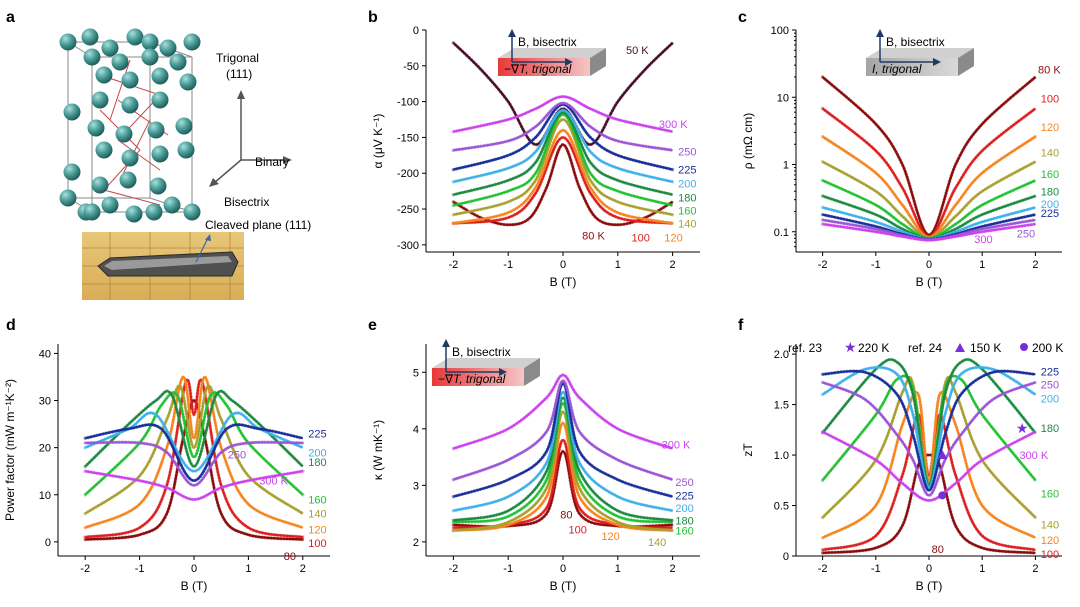 The image size is (1080, 607). What do you see at coordinates (194, 586) in the screenshot?
I see `x-axis-label: B (T)` at bounding box center [194, 586].